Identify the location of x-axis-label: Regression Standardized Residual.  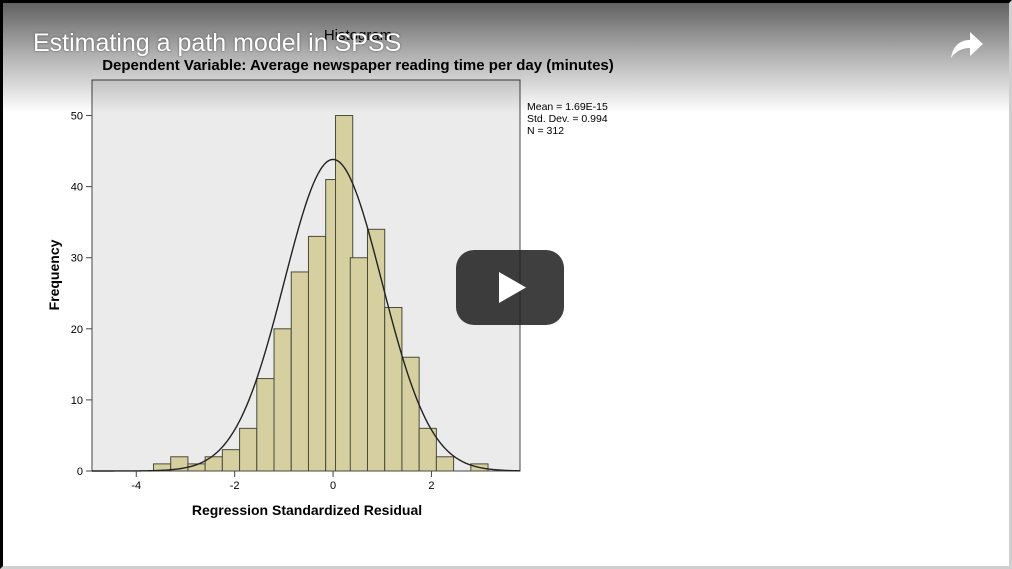
(307, 510).